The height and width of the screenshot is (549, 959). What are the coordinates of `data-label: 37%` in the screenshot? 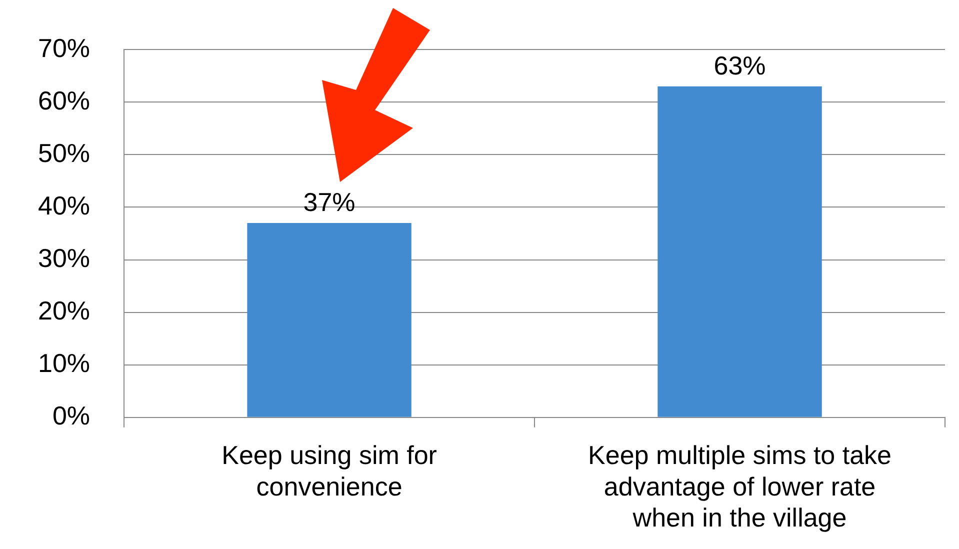 It's located at (329, 202).